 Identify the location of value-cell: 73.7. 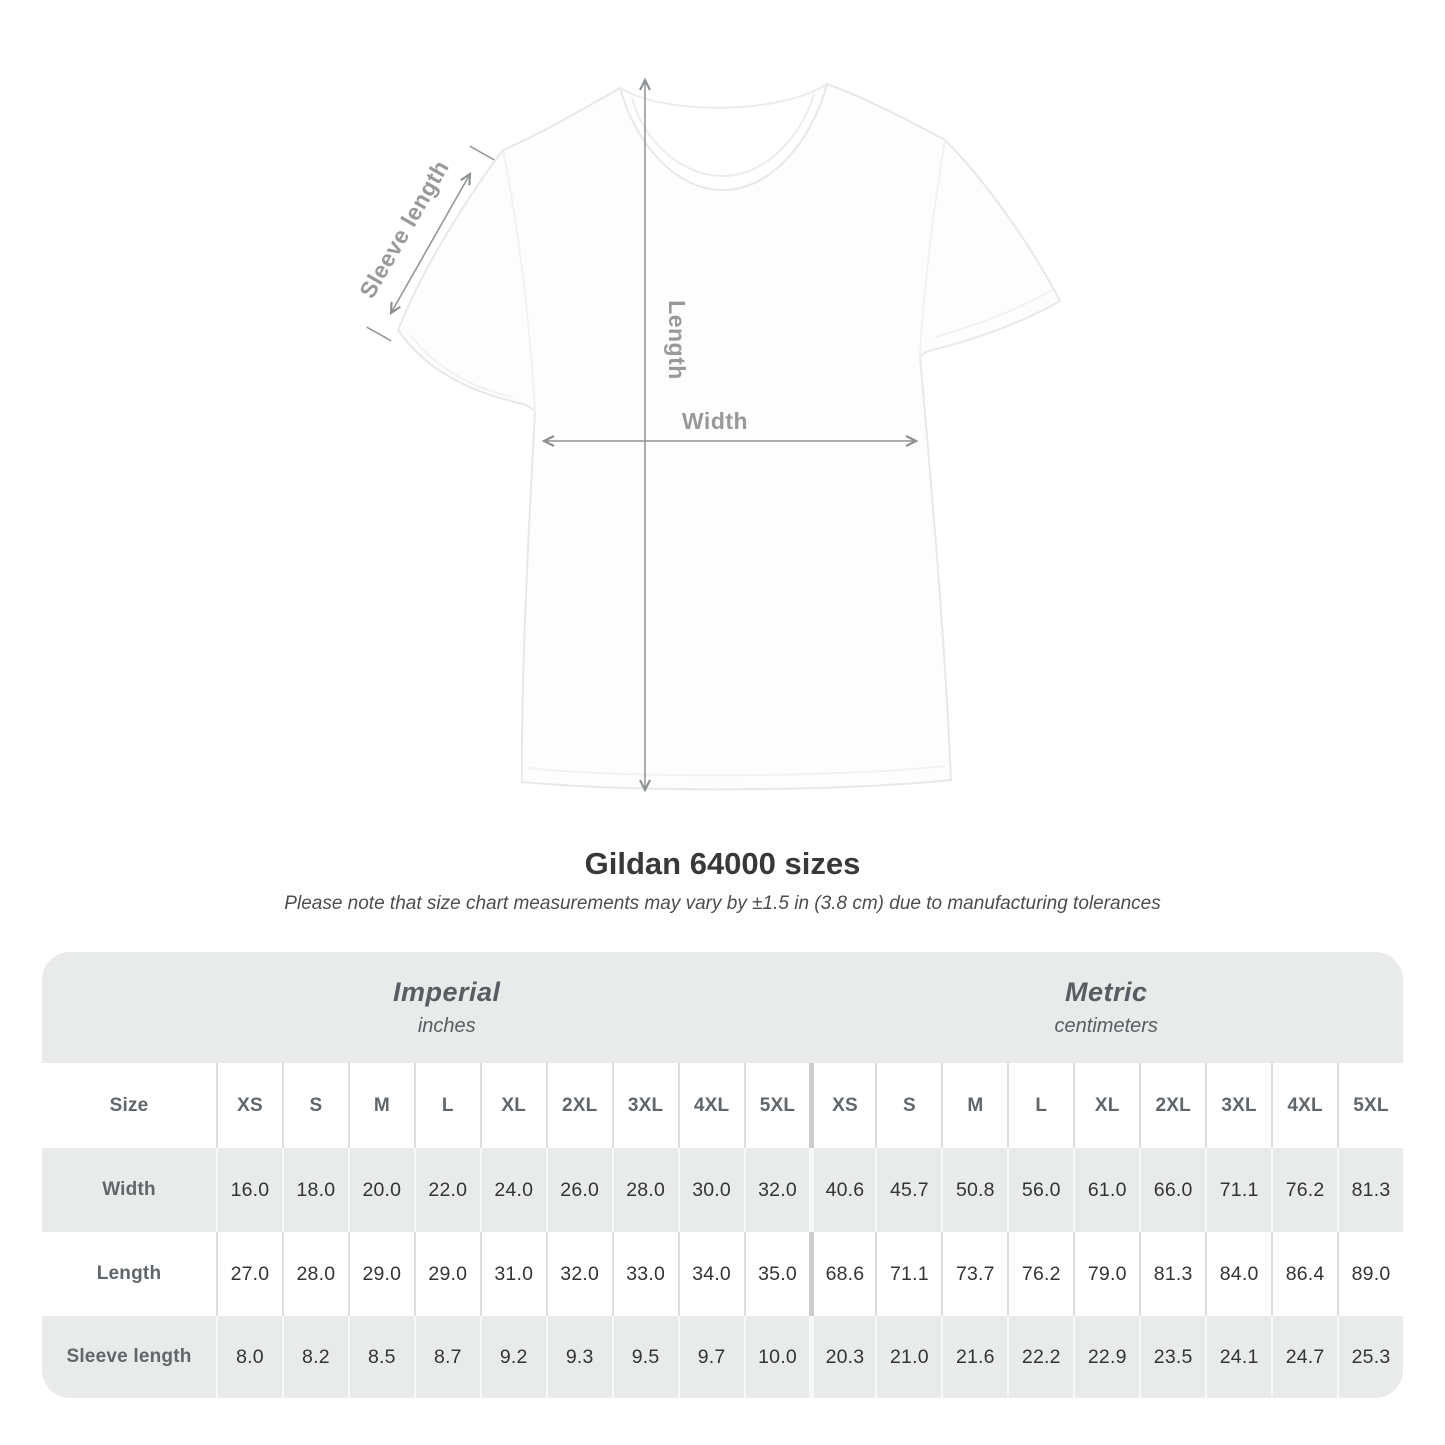
(974, 1274).